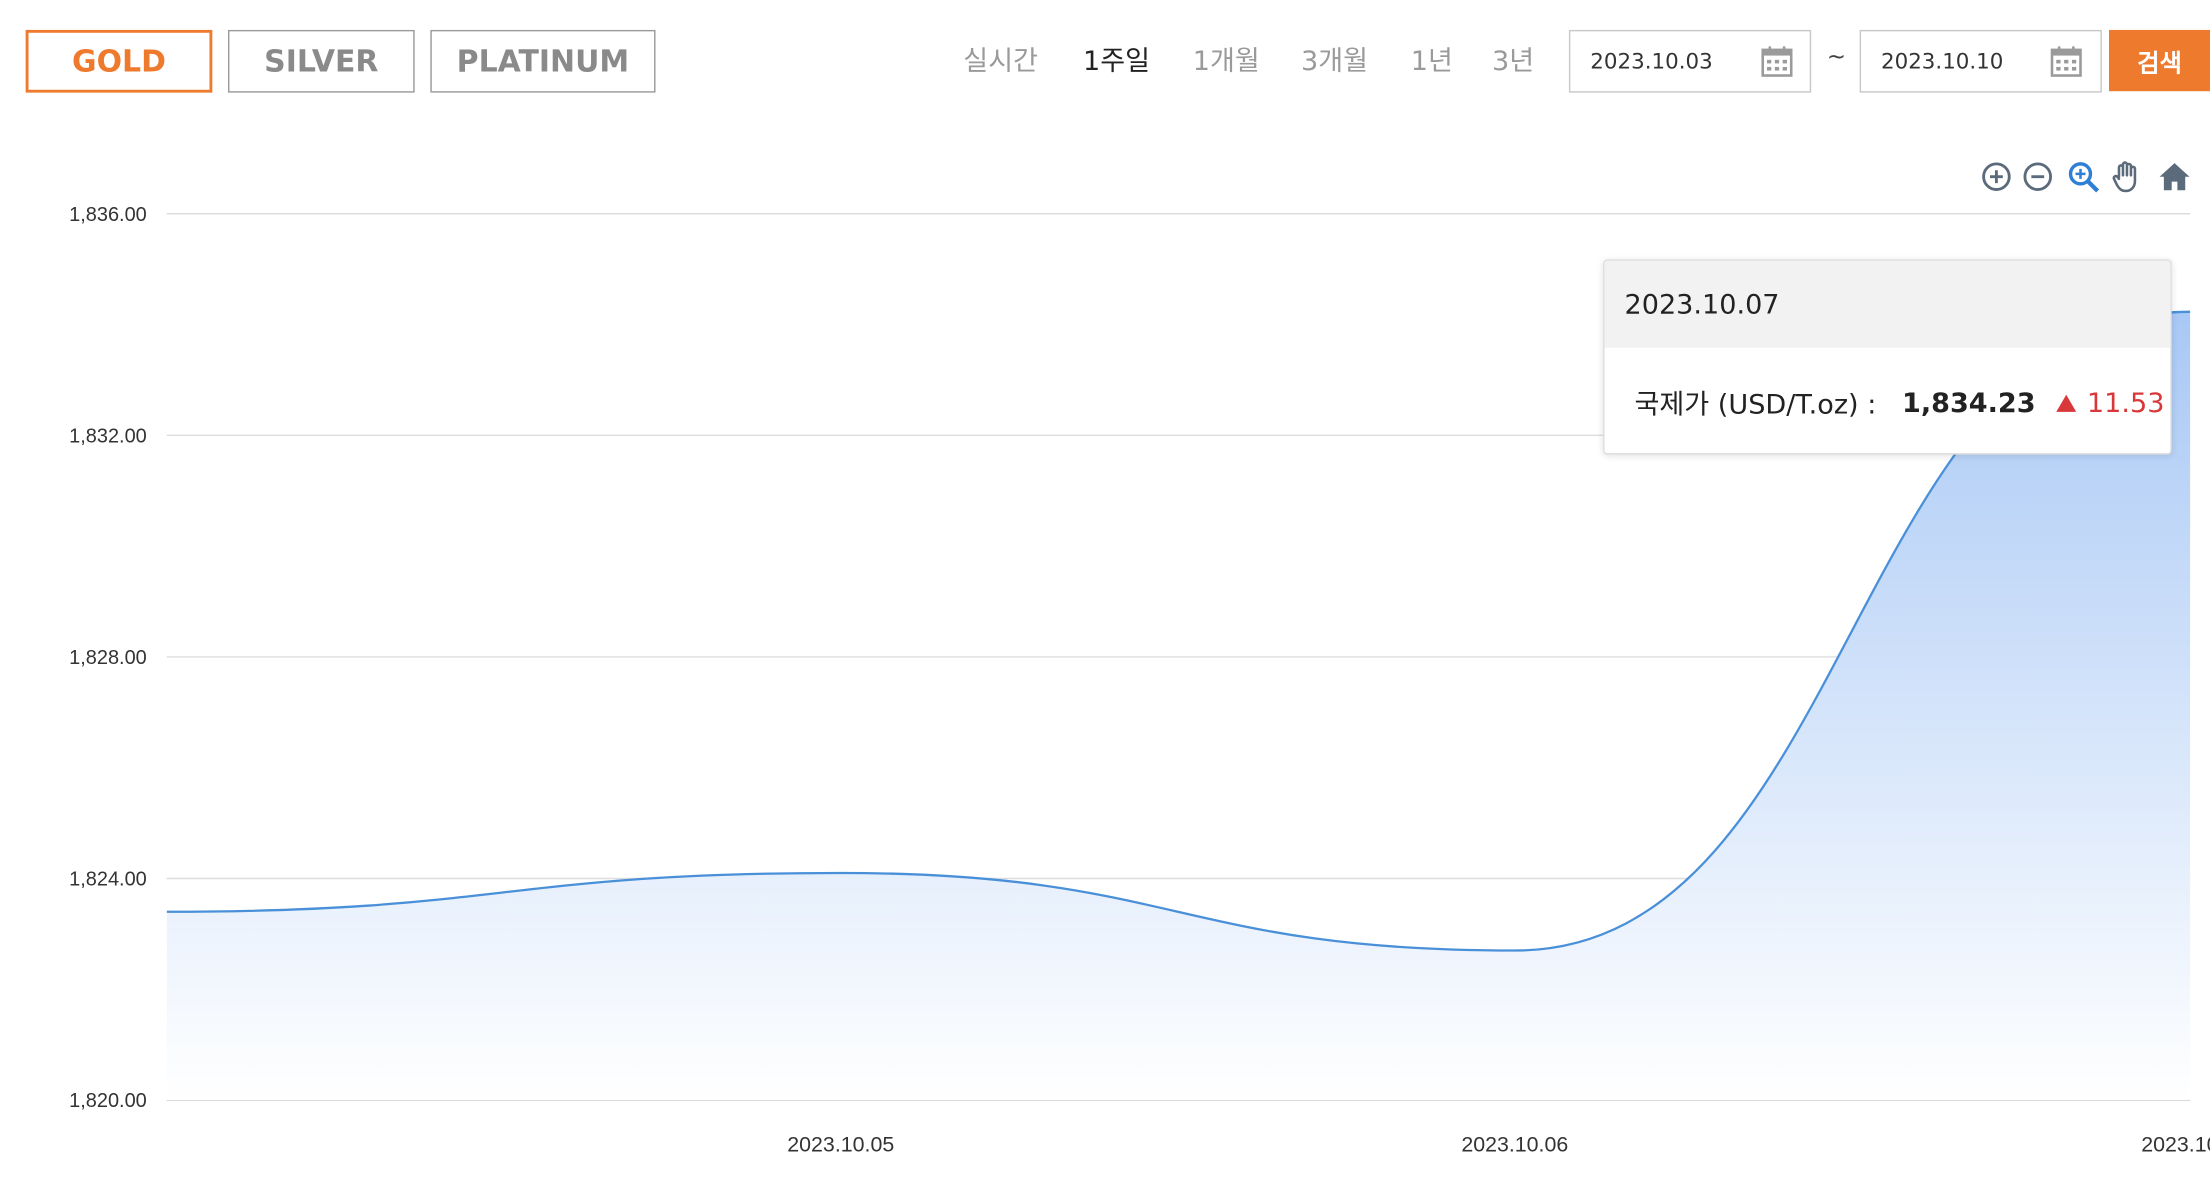 Image resolution: width=2210 pixels, height=1182 pixels. What do you see at coordinates (1899, 402) in the screenshot?
I see `tooltip-body: 국제가 (USD/T.oz) : 1,834.23 11.53` at bounding box center [1899, 402].